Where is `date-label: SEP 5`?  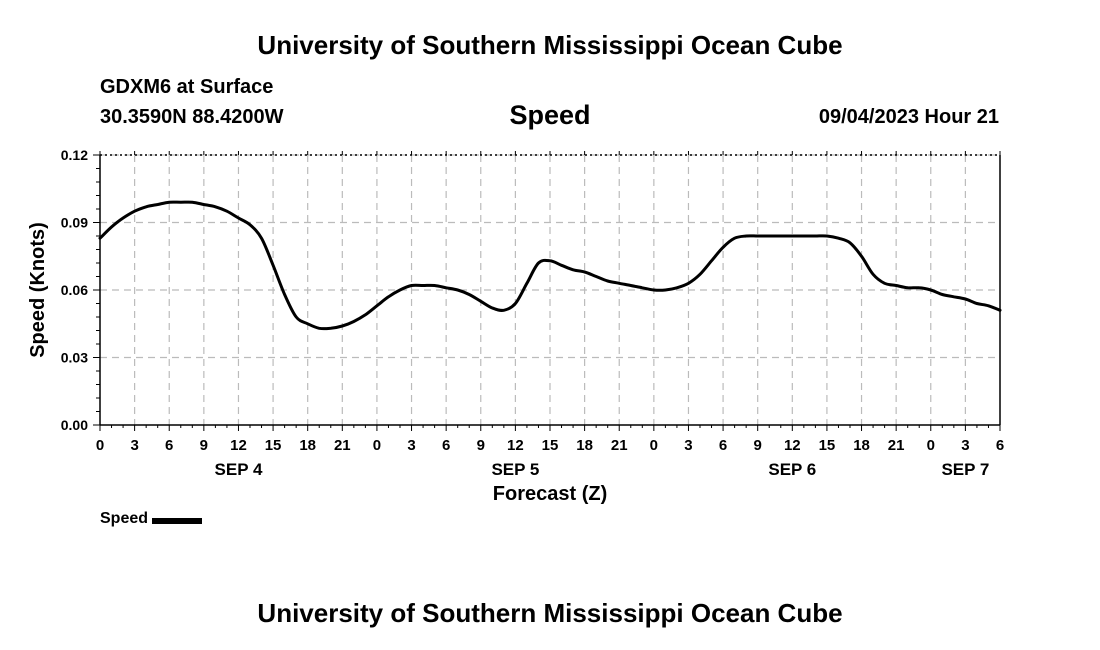
date-label: SEP 5 is located at coordinates (515, 469).